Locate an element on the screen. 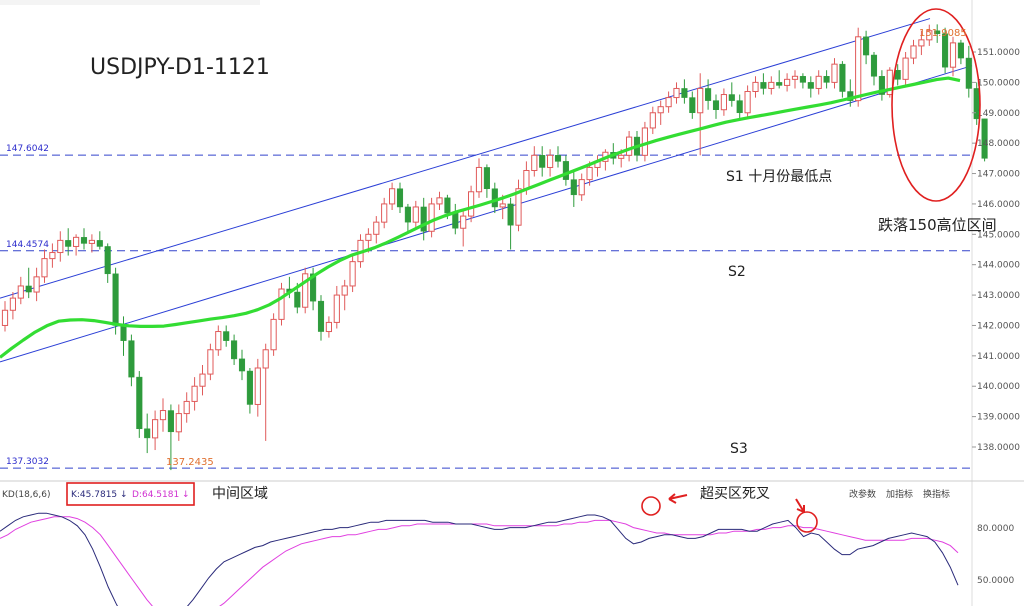 Image resolution: width=1024 pixels, height=610 pixels. kd-button-change-params: 改参数 is located at coordinates (862, 494).